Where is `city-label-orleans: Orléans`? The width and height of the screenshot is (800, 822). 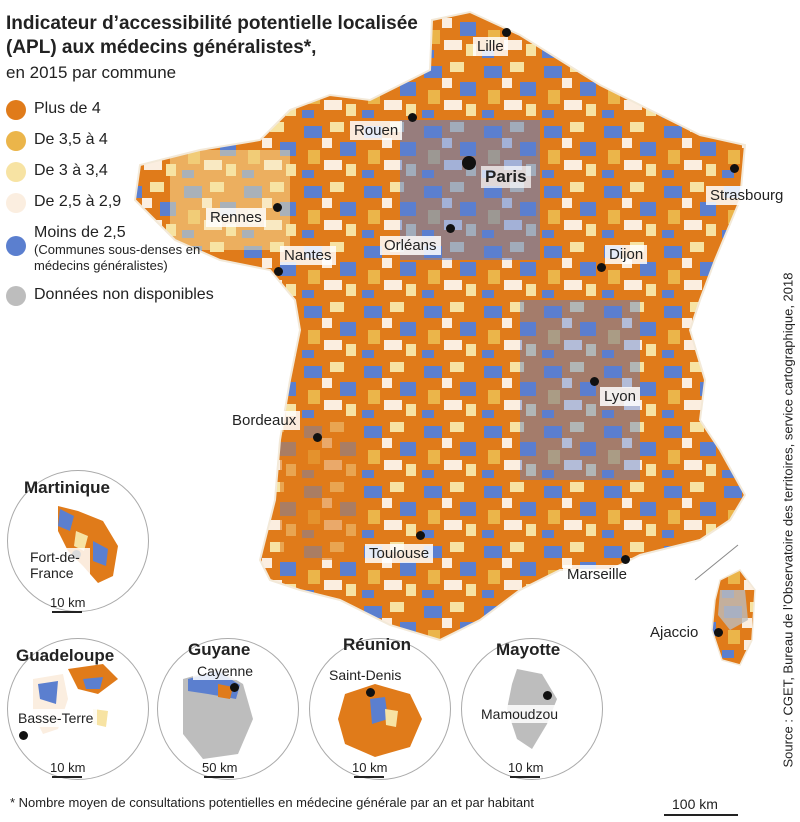
city-label-orleans: Orléans is located at coordinates (410, 245).